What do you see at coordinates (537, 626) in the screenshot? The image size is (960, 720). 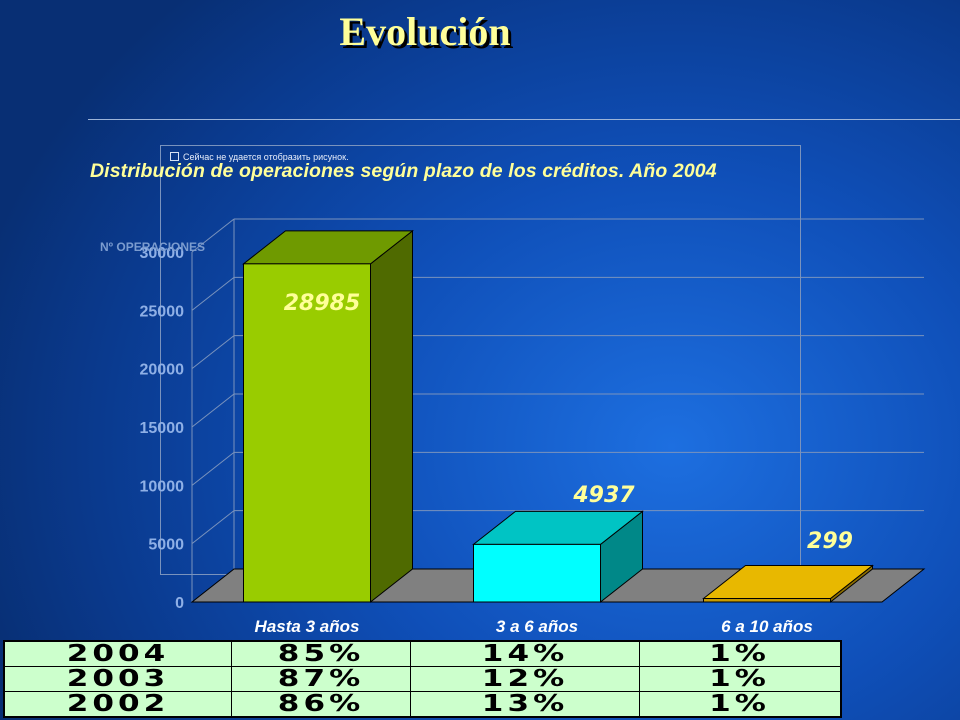 I see `category-label: 3 a 6 años` at bounding box center [537, 626].